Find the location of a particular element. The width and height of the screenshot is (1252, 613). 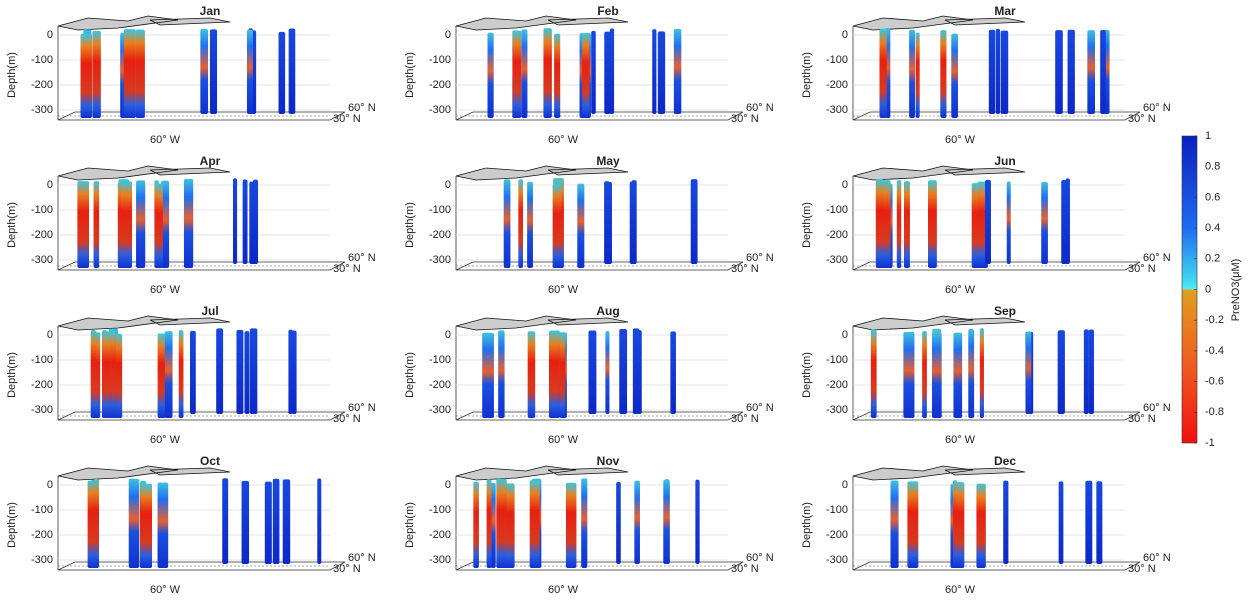

colorbar-tick-label: 0.2 is located at coordinates (1212, 259).